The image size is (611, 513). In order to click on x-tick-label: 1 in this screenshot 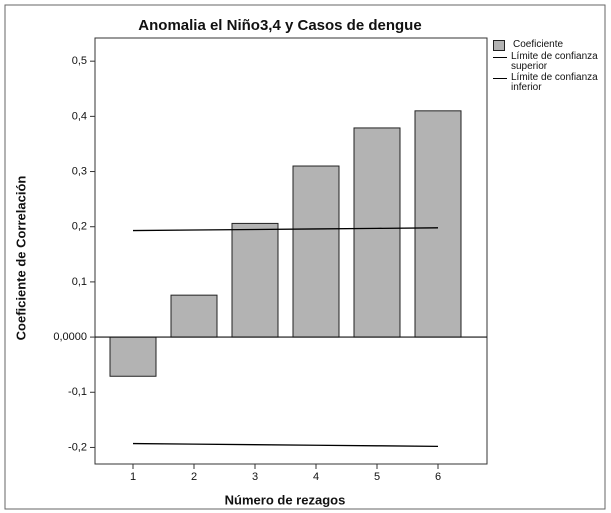, I will do `click(133, 477)`.